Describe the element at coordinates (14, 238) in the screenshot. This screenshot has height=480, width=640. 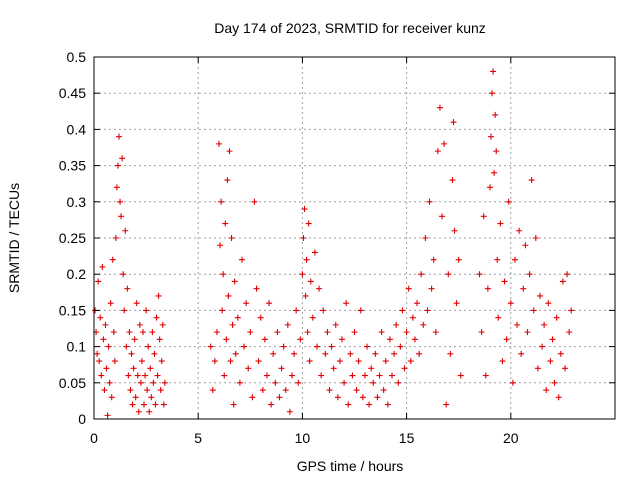
I see `y-axis-label: SRMTID / TECUs` at that location.